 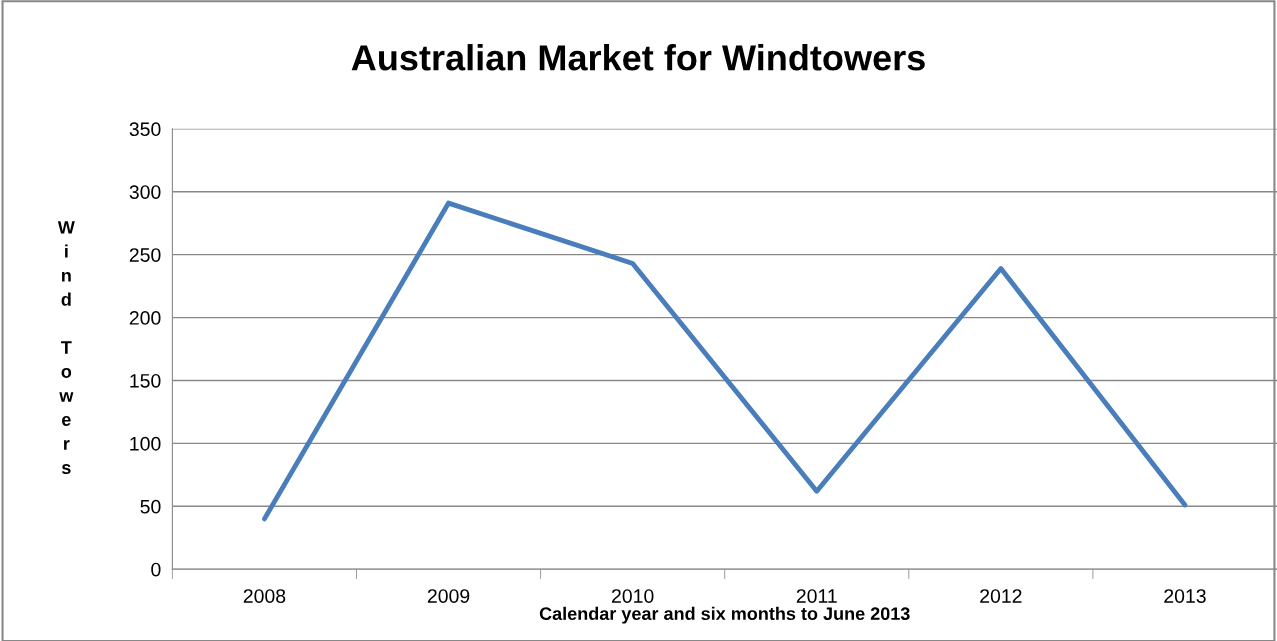 What do you see at coordinates (816, 596) in the screenshot?
I see `x-tick-label: 2011` at bounding box center [816, 596].